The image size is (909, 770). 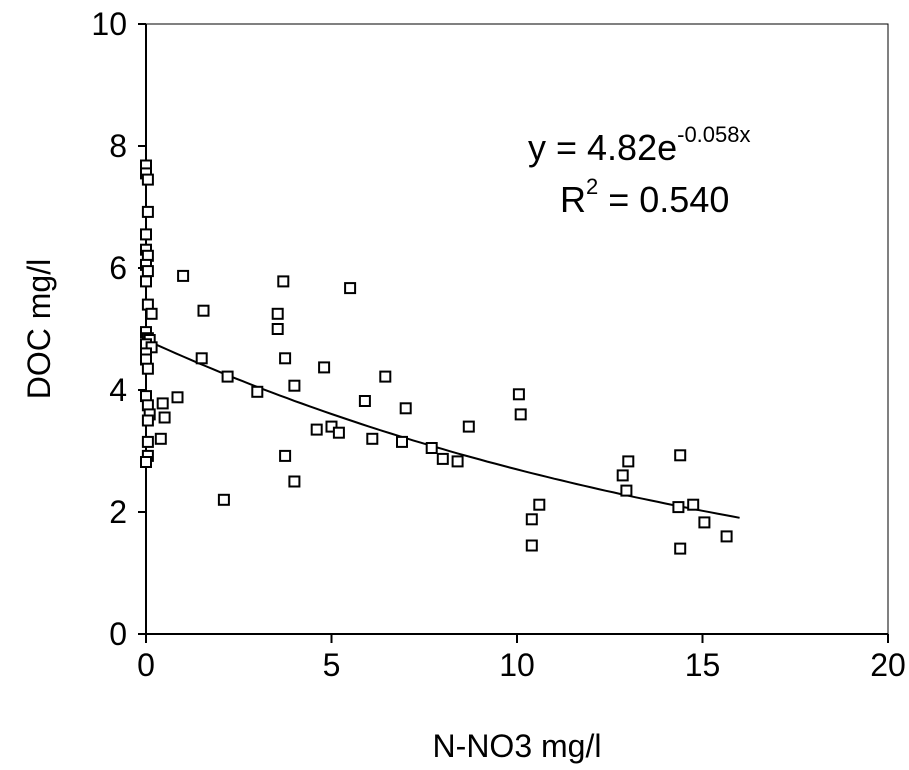 I want to click on x-tick-group: 0 5 10 15 20, so click(x=521, y=658).